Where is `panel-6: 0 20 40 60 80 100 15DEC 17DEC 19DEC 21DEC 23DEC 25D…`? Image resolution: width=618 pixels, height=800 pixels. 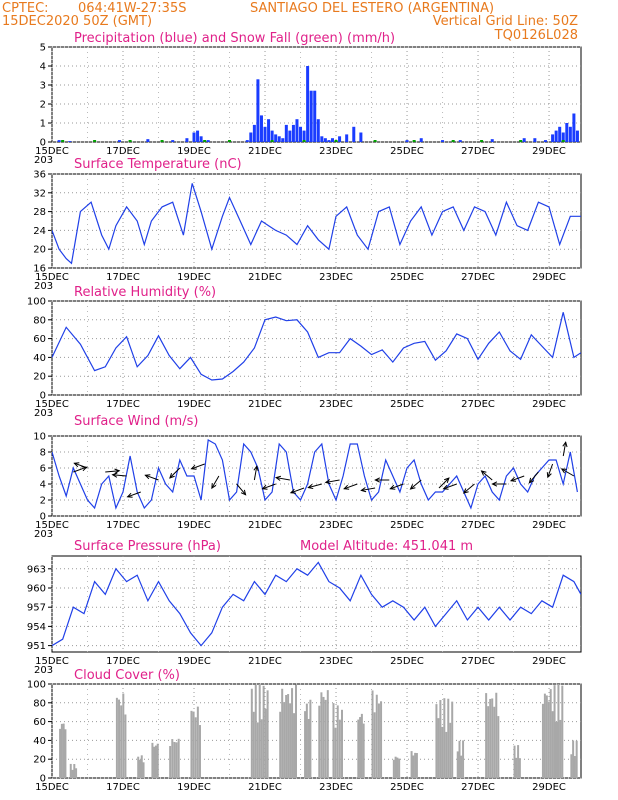
panel-6: 0 20 40 60 80 100 15DEC 17DEC 19DEC 21DEC 23DEC 25D… is located at coordinates (304, 730).